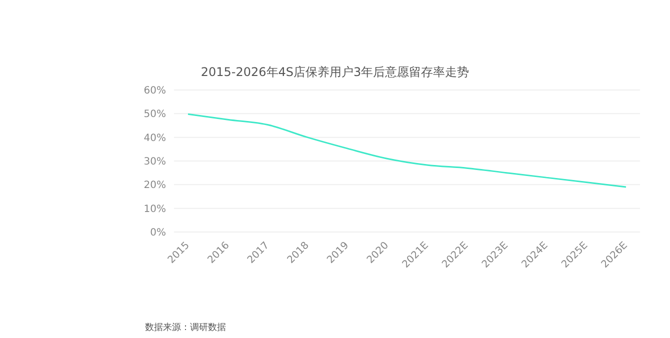  Describe the element at coordinates (407, 150) in the screenshot. I see `line-series` at that location.